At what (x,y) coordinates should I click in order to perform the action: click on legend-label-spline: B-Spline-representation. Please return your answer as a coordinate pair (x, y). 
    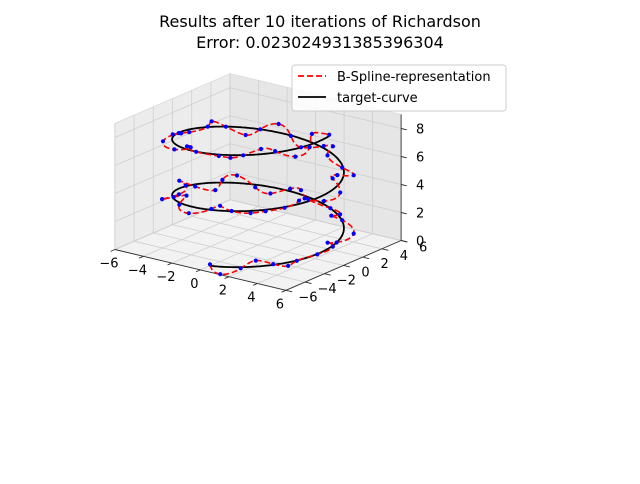
    Looking at the image, I should click on (414, 77).